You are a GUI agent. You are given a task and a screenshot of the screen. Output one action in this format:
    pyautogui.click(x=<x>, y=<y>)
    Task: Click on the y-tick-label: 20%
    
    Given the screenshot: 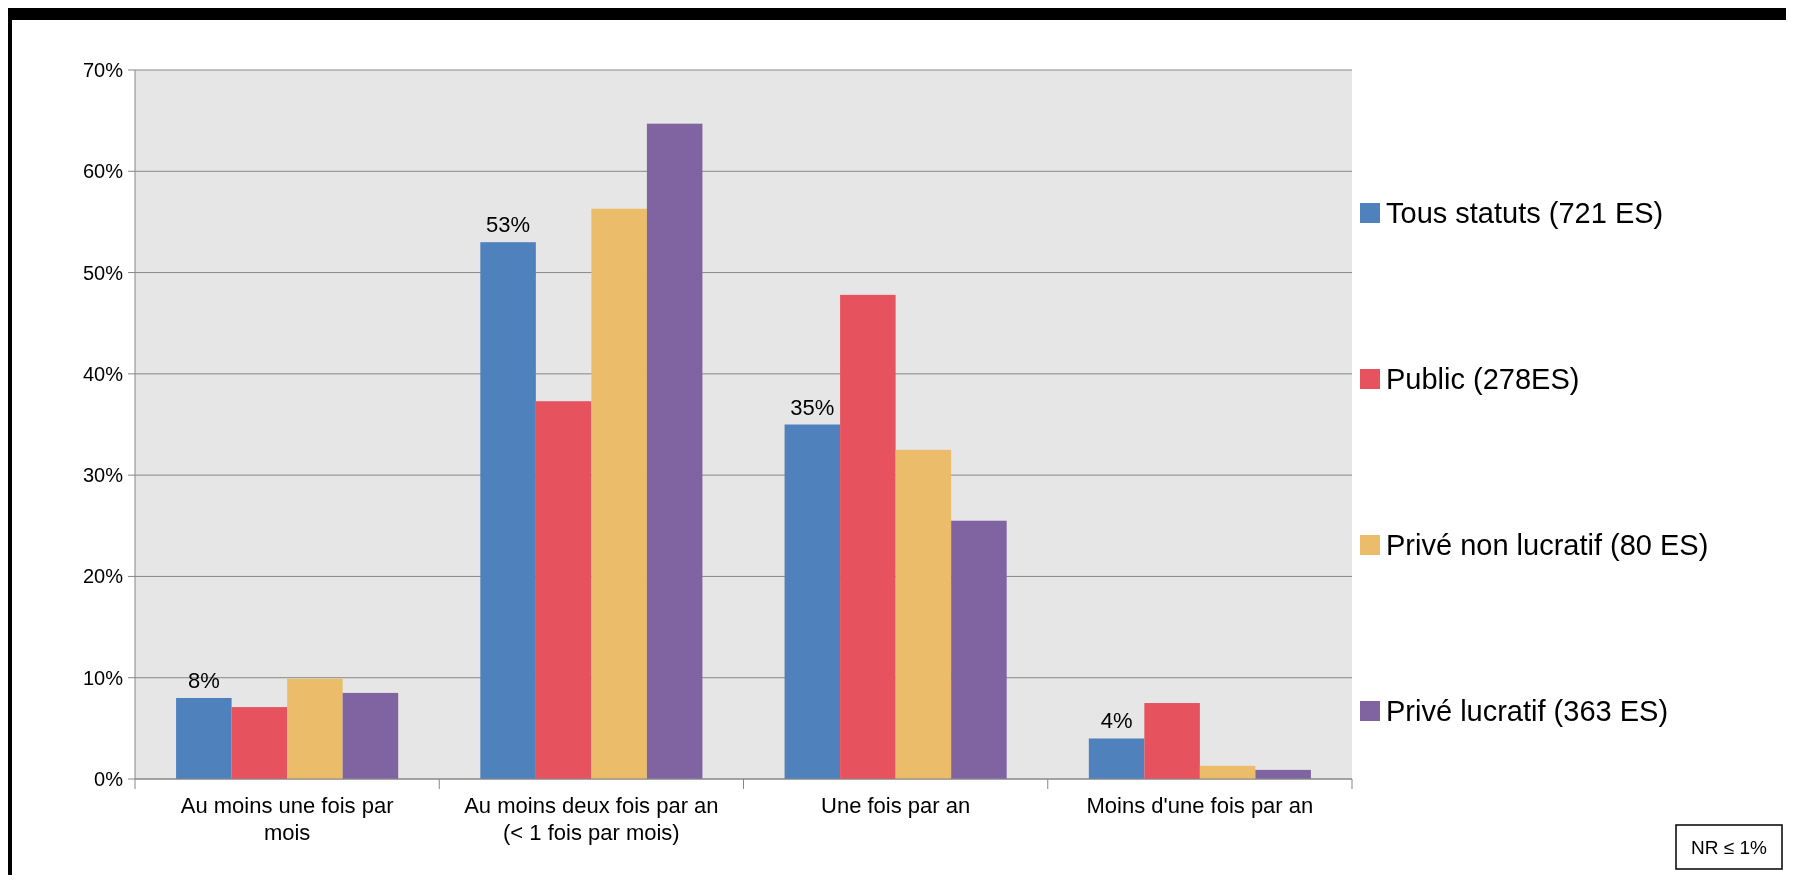 What is the action you would take?
    pyautogui.click(x=103, y=576)
    